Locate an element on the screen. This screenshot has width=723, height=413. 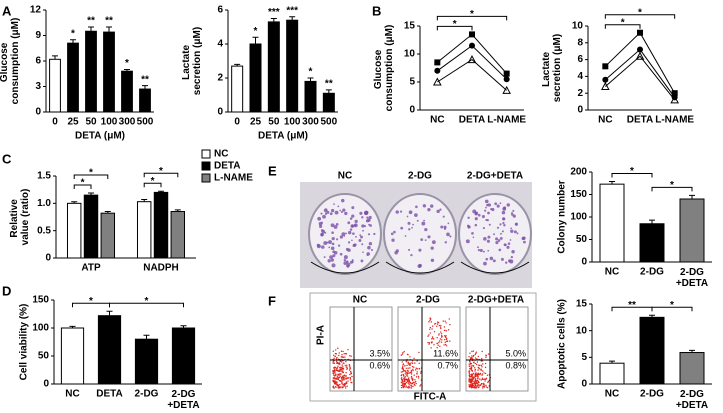
significance-label: * is located at coordinates (623, 22).